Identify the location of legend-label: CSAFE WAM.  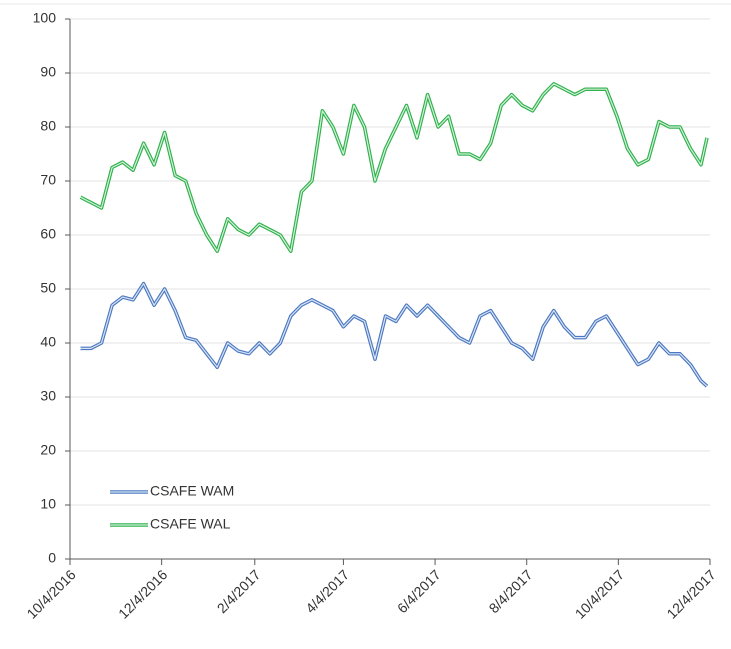
(192, 491).